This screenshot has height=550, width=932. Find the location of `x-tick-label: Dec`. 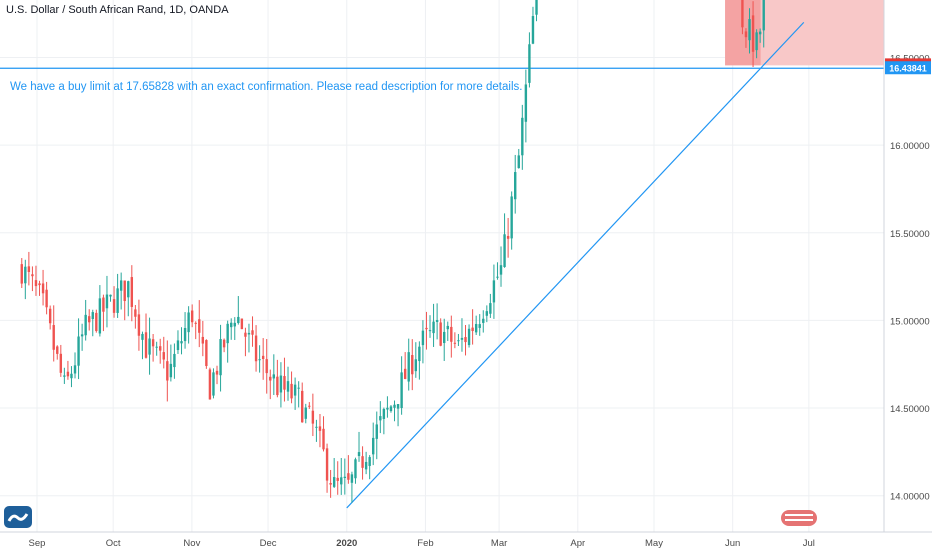

x-tick-label: Dec is located at coordinates (268, 543).